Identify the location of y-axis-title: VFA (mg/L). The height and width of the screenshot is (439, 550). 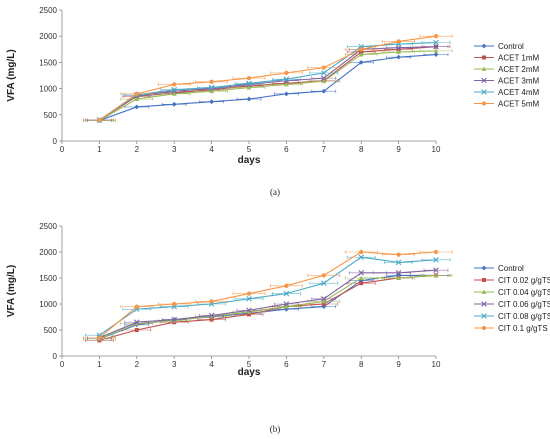
(11, 291).